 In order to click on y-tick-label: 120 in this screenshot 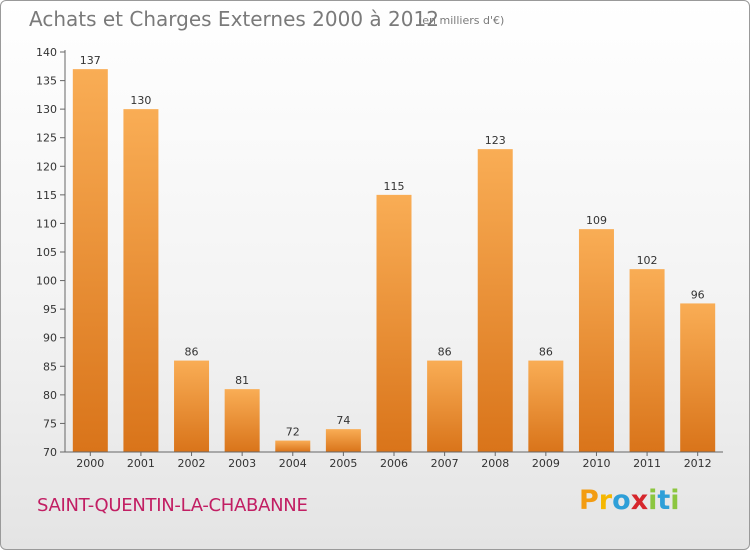, I will do `click(46, 166)`.